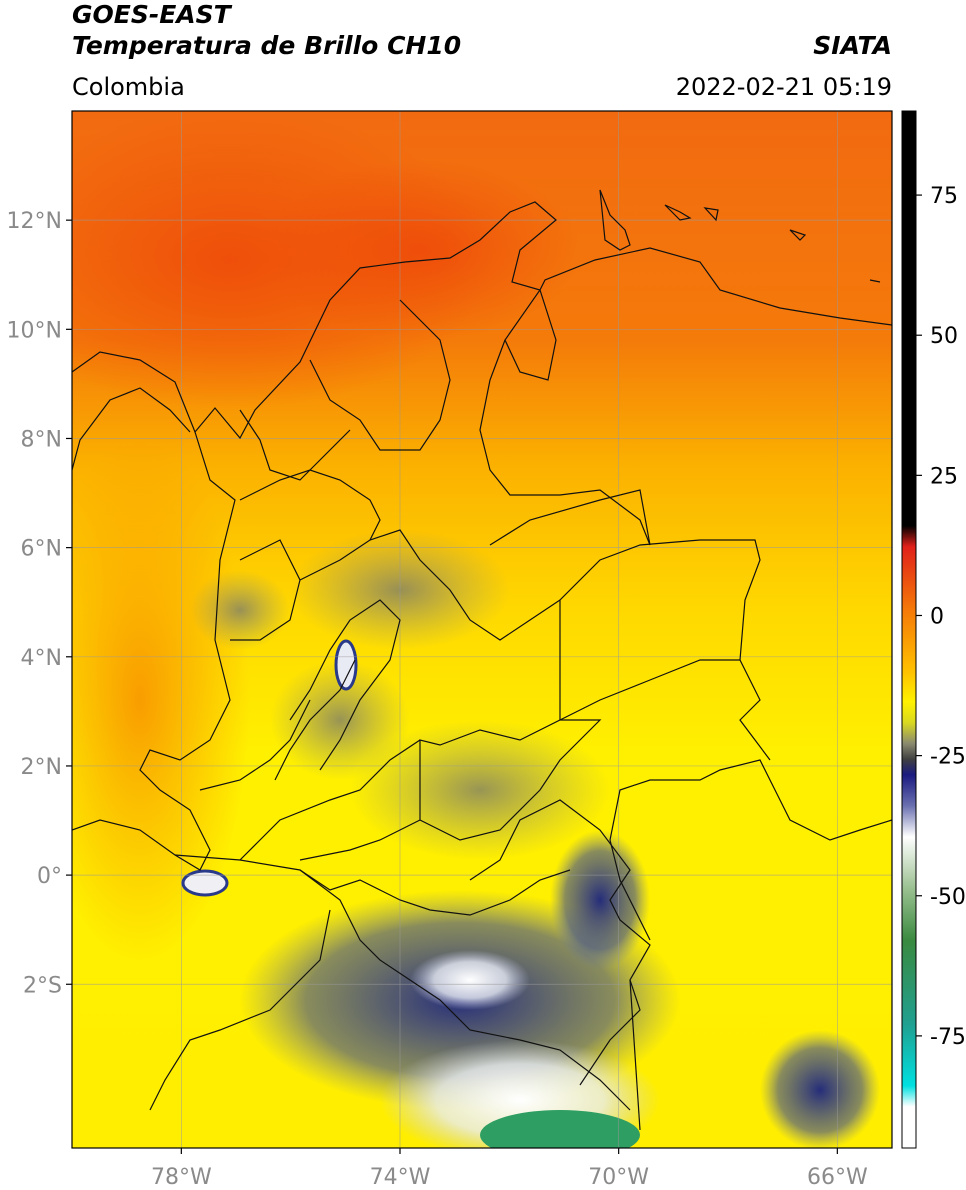  Describe the element at coordinates (509, 1169) in the screenshot. I see `longitude-ticks: 78°W 74°W 70°W 66°W` at that location.